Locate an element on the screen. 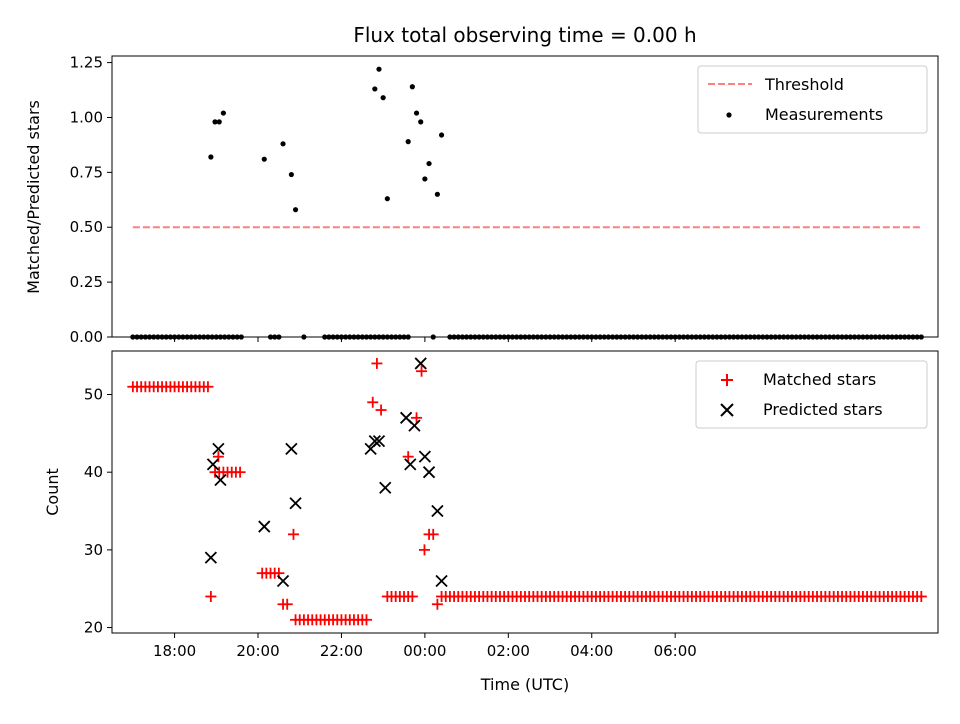  legend-measurements-label: Measurements is located at coordinates (824, 114).